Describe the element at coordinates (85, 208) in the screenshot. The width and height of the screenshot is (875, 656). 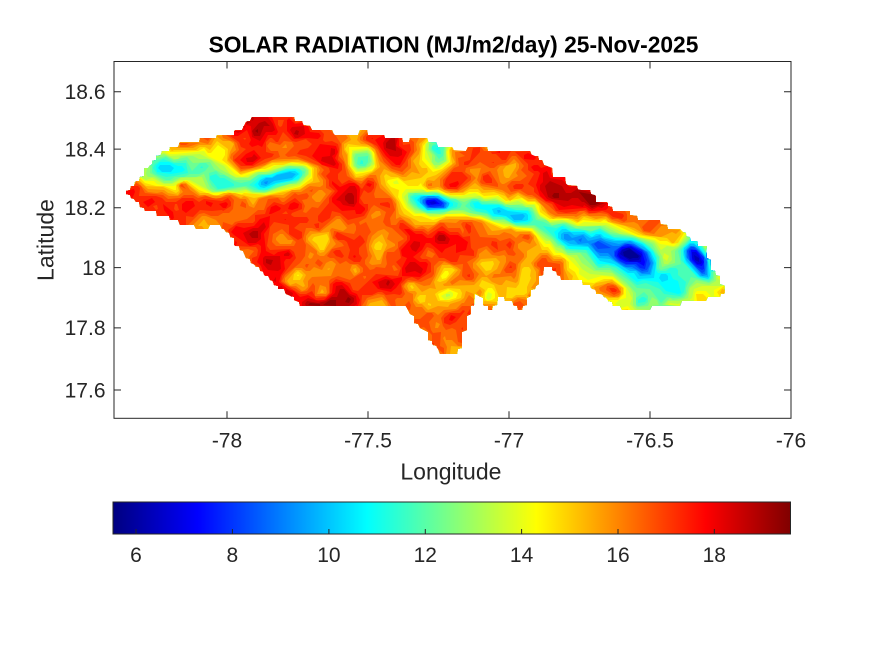
I see `svg-text: 18.2` at that location.